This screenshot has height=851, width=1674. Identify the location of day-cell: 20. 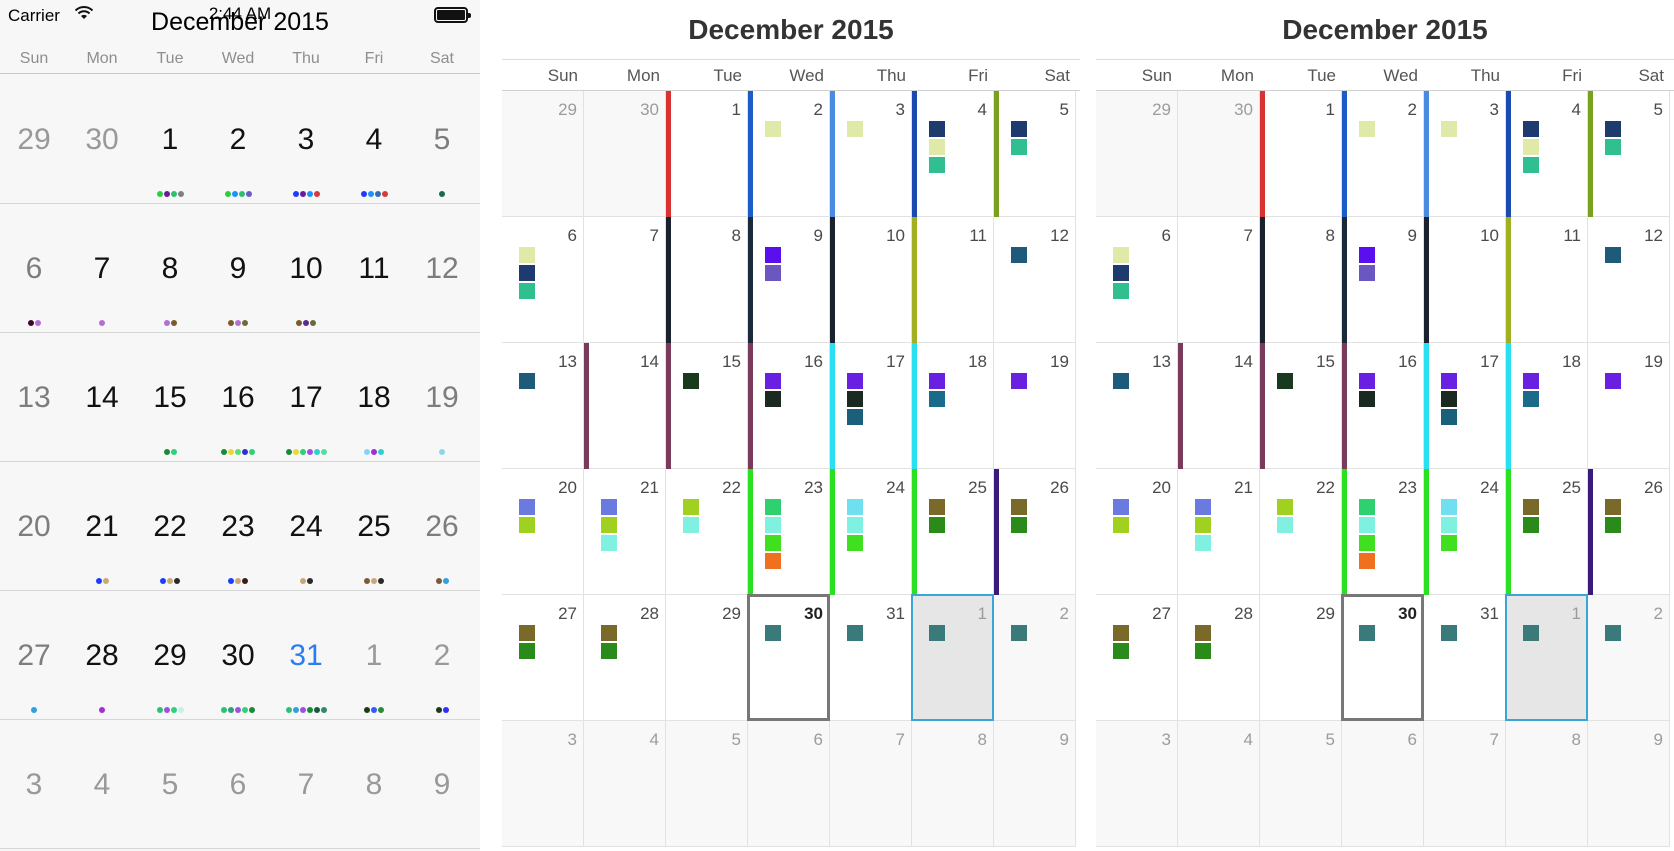
(543, 532).